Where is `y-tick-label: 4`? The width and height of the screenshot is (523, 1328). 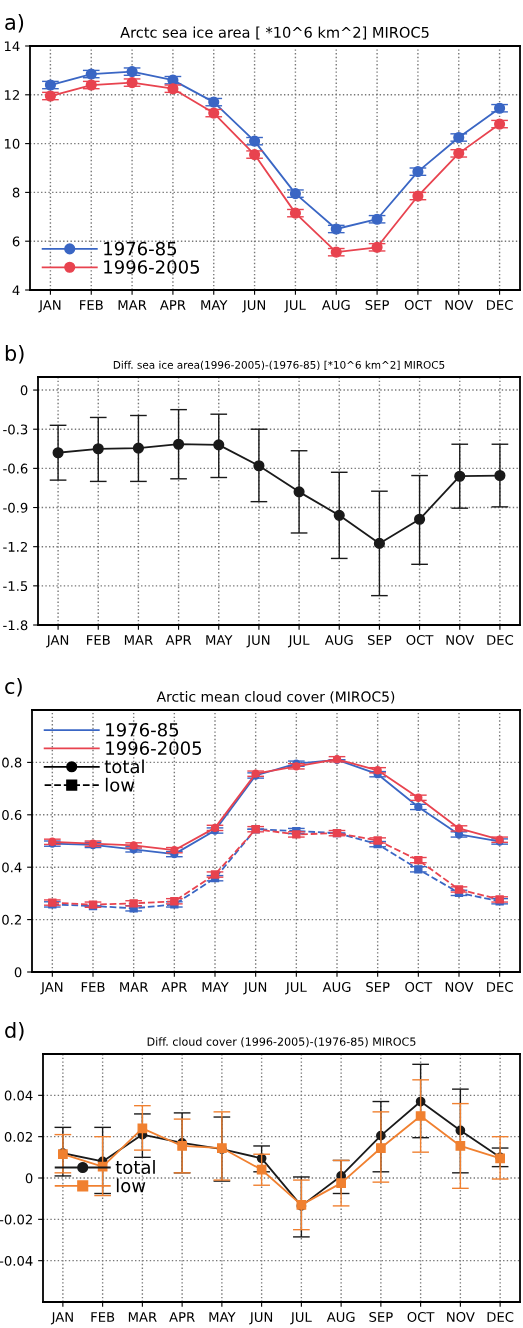 y-tick-label: 4 is located at coordinates (16, 290).